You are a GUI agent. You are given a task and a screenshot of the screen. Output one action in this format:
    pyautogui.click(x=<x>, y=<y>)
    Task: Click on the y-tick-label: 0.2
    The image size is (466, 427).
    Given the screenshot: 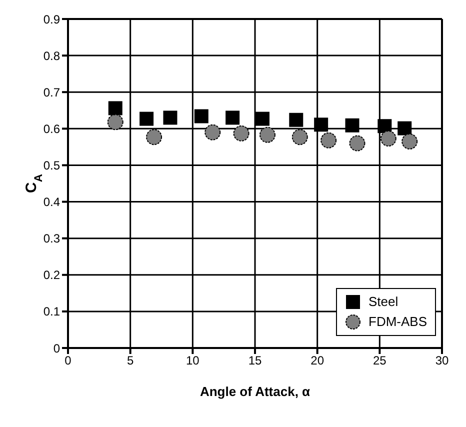 What is the action you would take?
    pyautogui.click(x=51, y=275)
    